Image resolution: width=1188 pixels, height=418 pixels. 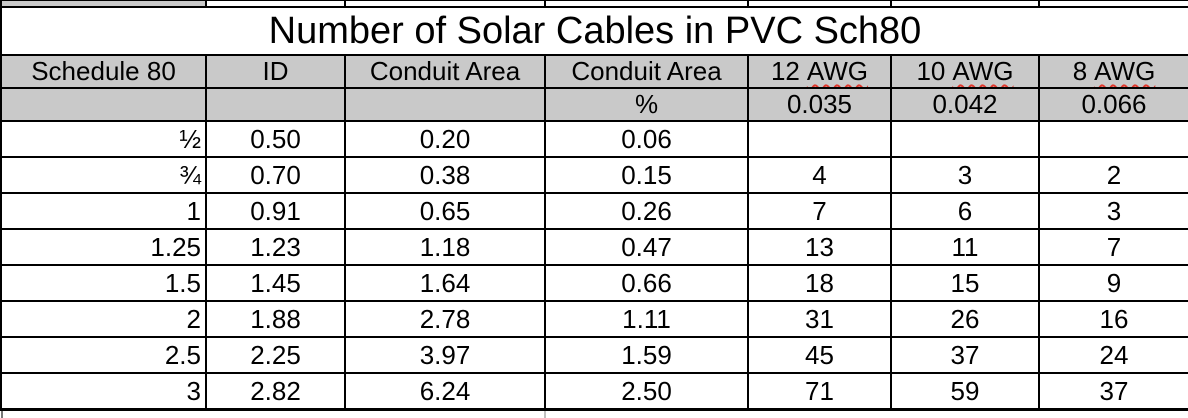 I want to click on header-8-awg: 8 AWG, so click(x=1113, y=71).